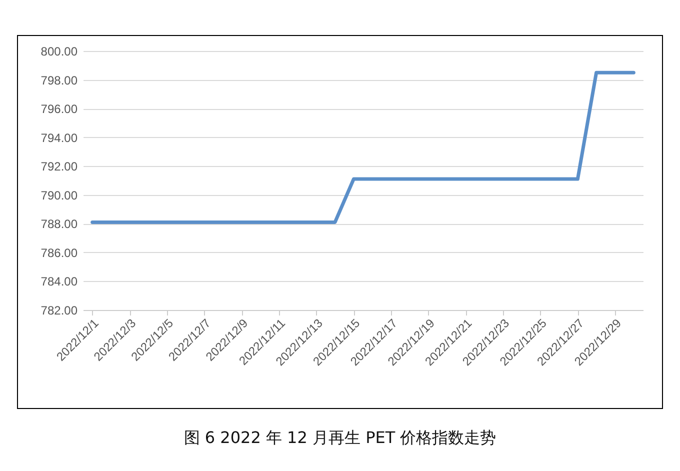 Image resolution: width=680 pixels, height=471 pixels. What do you see at coordinates (59, 195) in the screenshot?
I see `y-tick-label: 790.00` at bounding box center [59, 195].